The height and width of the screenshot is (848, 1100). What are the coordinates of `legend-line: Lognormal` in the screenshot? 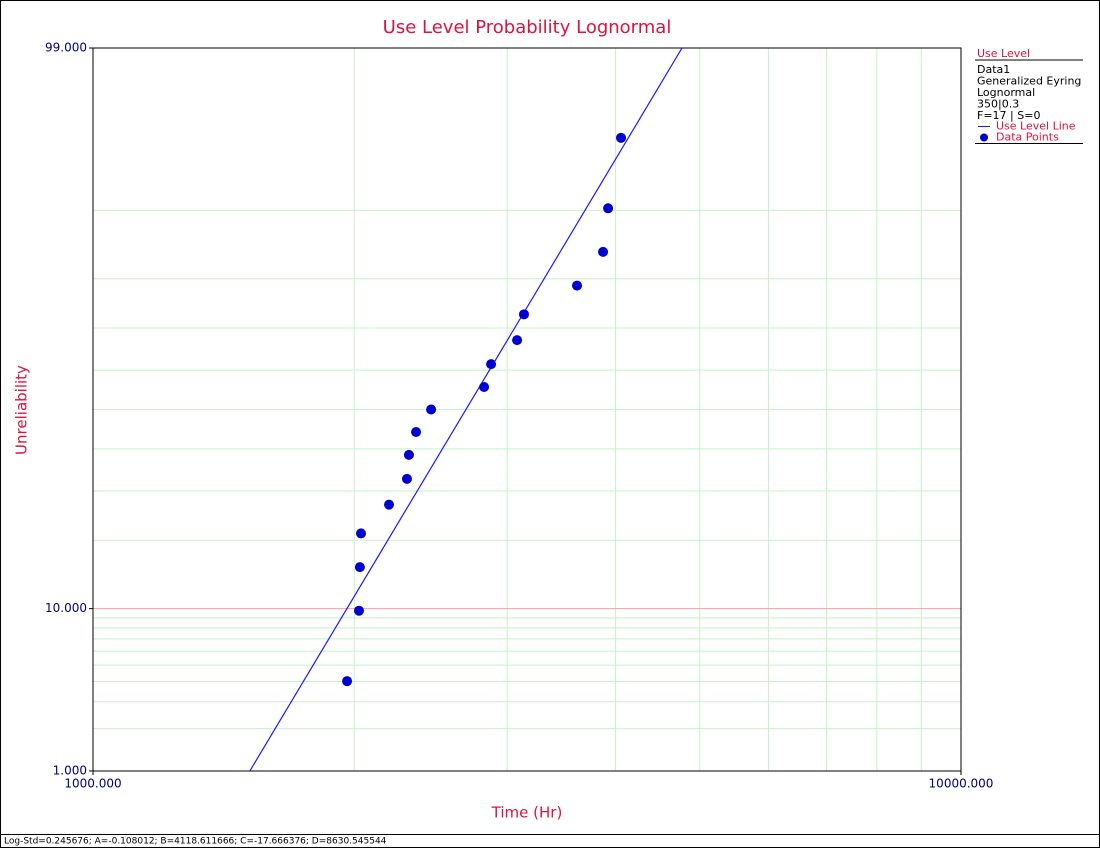 It's located at (1006, 92).